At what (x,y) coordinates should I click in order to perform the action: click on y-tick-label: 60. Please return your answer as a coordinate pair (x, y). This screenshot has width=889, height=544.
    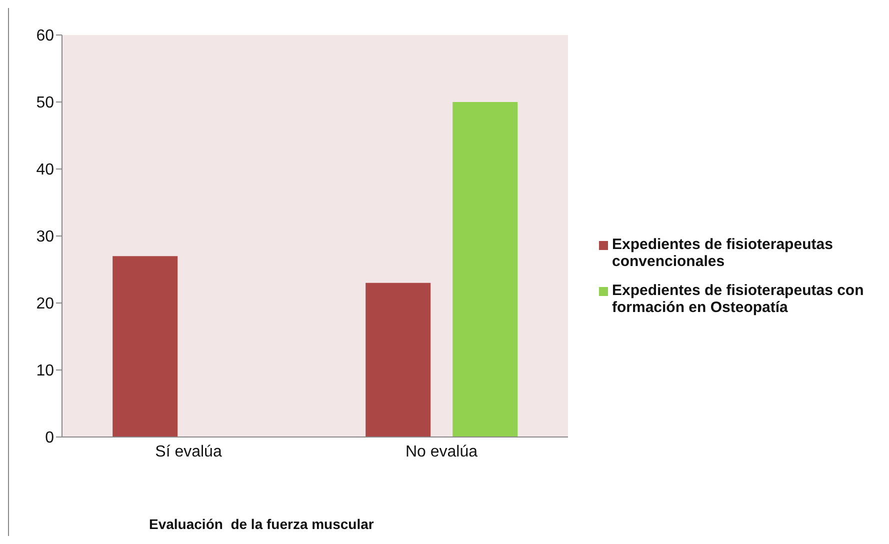
    Looking at the image, I should click on (45, 36).